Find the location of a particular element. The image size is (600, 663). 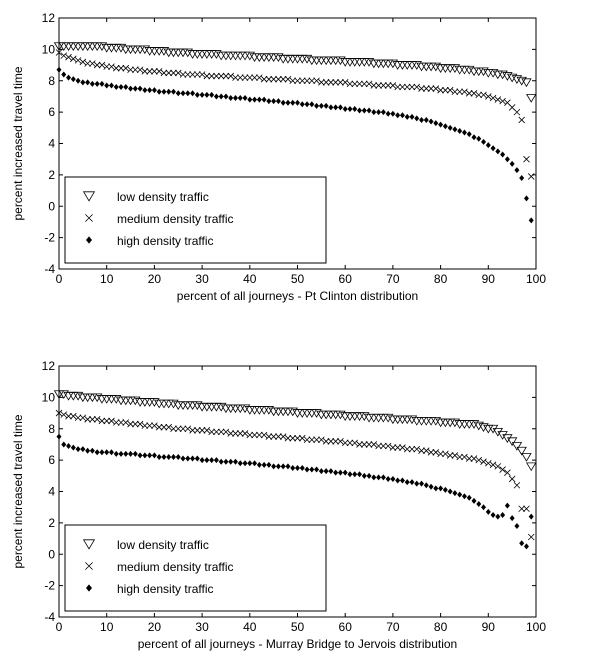

x-tick-label: 90 is located at coordinates (489, 627).